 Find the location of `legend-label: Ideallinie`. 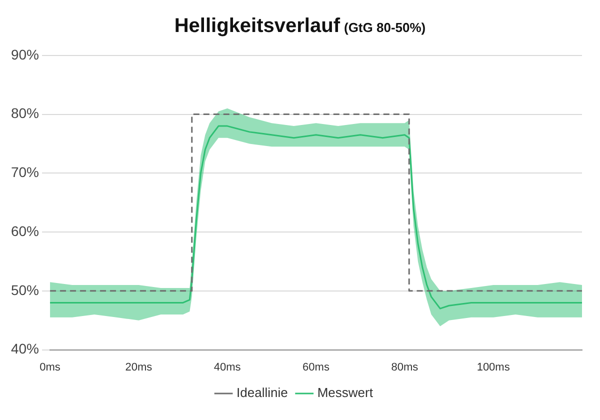

legend-label: Ideallinie is located at coordinates (262, 392).